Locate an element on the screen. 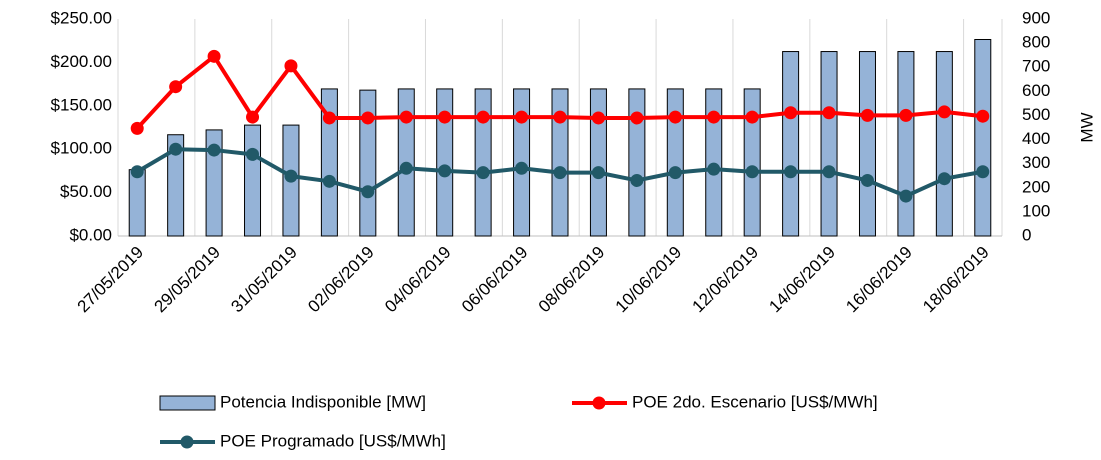  x-tick-label: 04/06/2019 is located at coordinates (418, 280).